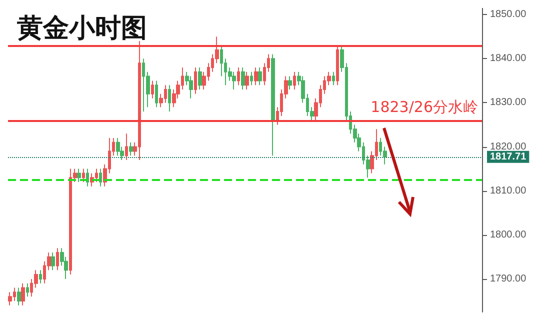 The height and width of the screenshot is (328, 550). I want to click on y-tick-label: 1820.00, so click(508, 146).